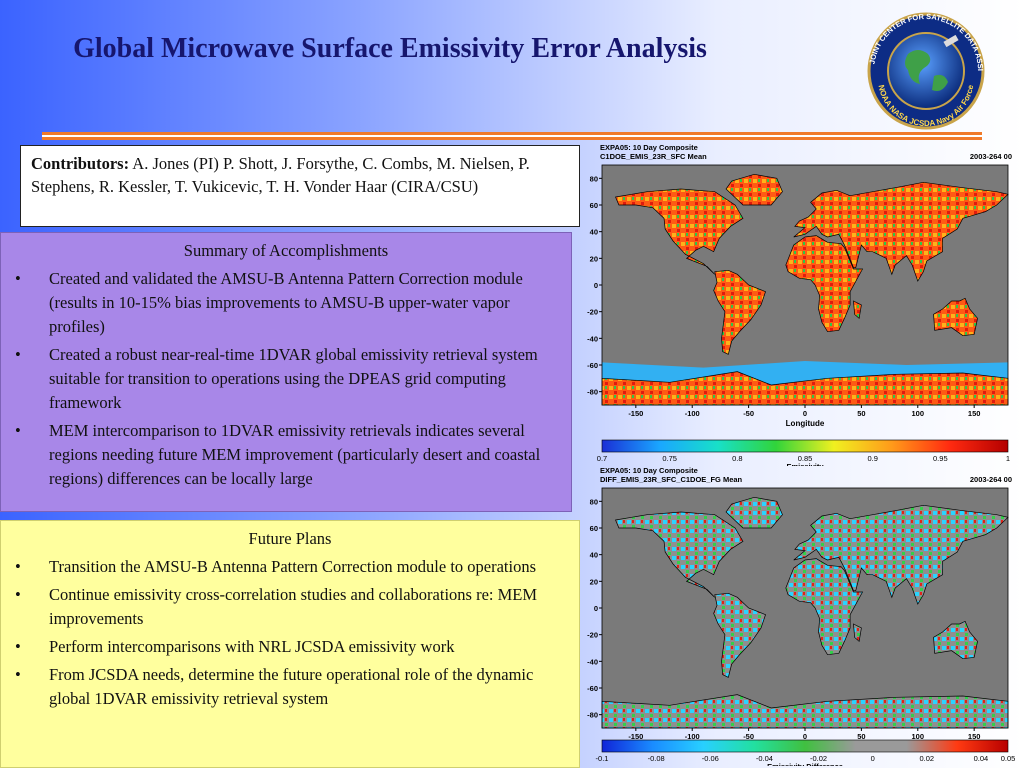 The image size is (1024, 768). I want to click on colorbar-tick-label: 0.75, so click(669, 458).